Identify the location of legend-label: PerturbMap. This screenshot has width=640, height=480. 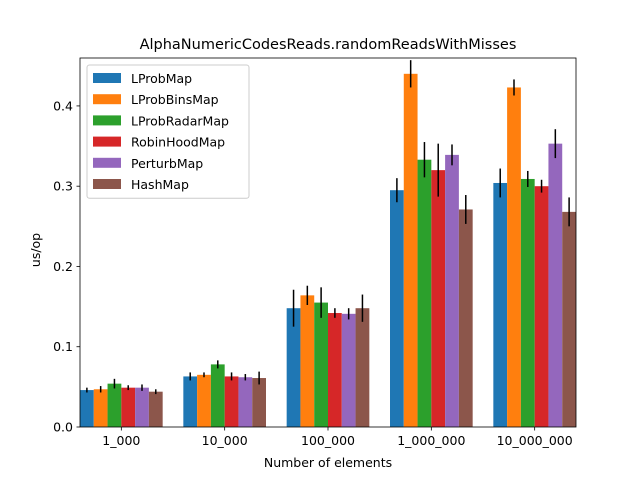
(167, 163).